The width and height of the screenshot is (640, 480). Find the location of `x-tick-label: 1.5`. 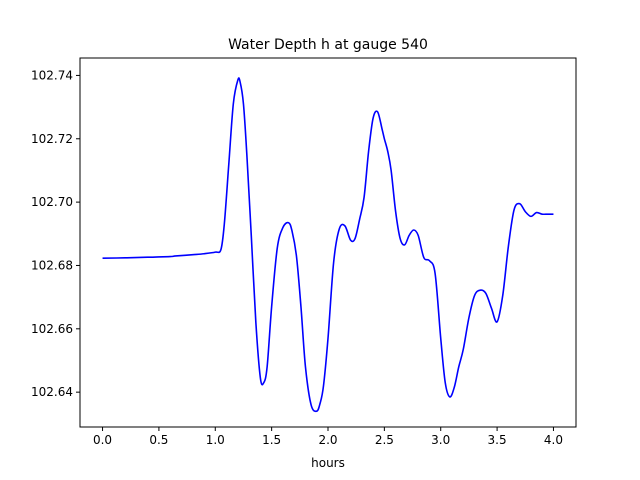

x-tick-label: 1.5 is located at coordinates (271, 440).